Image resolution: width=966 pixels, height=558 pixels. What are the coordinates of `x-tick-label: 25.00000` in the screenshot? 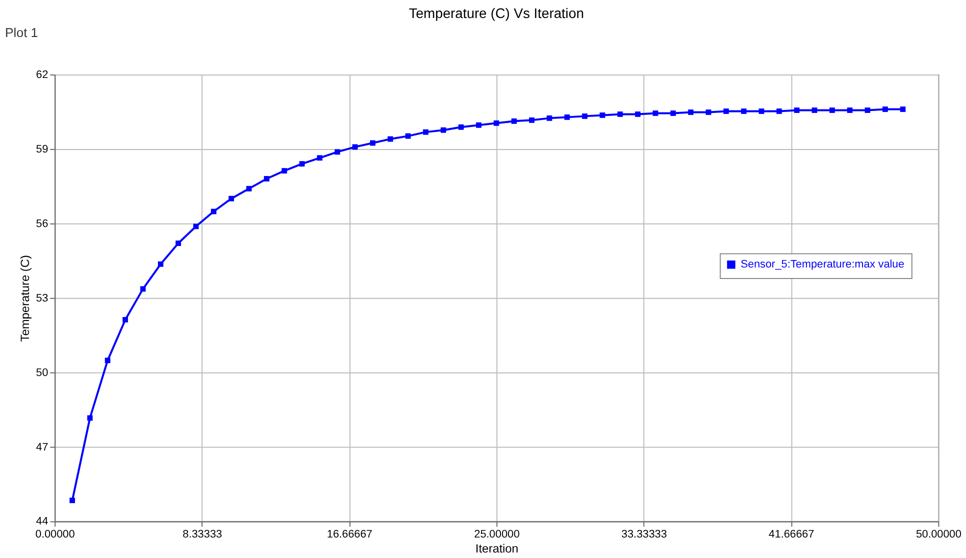 It's located at (497, 534).